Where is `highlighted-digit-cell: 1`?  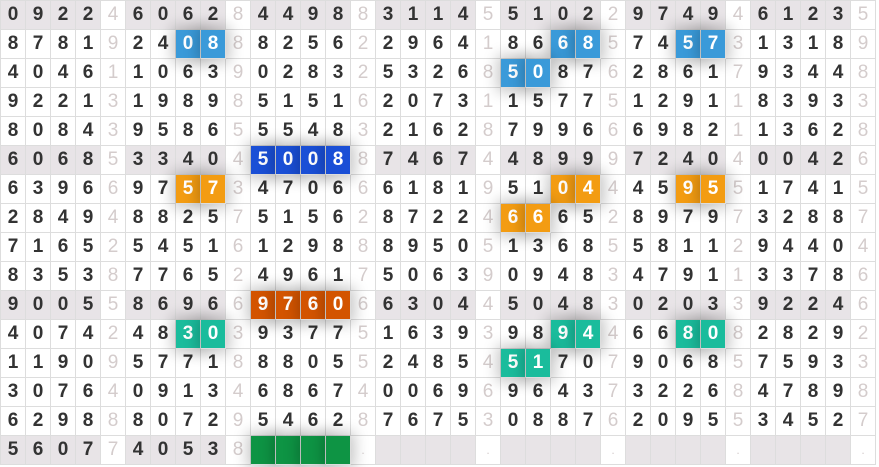
highlighted-digit-cell: 1 is located at coordinates (538, 363).